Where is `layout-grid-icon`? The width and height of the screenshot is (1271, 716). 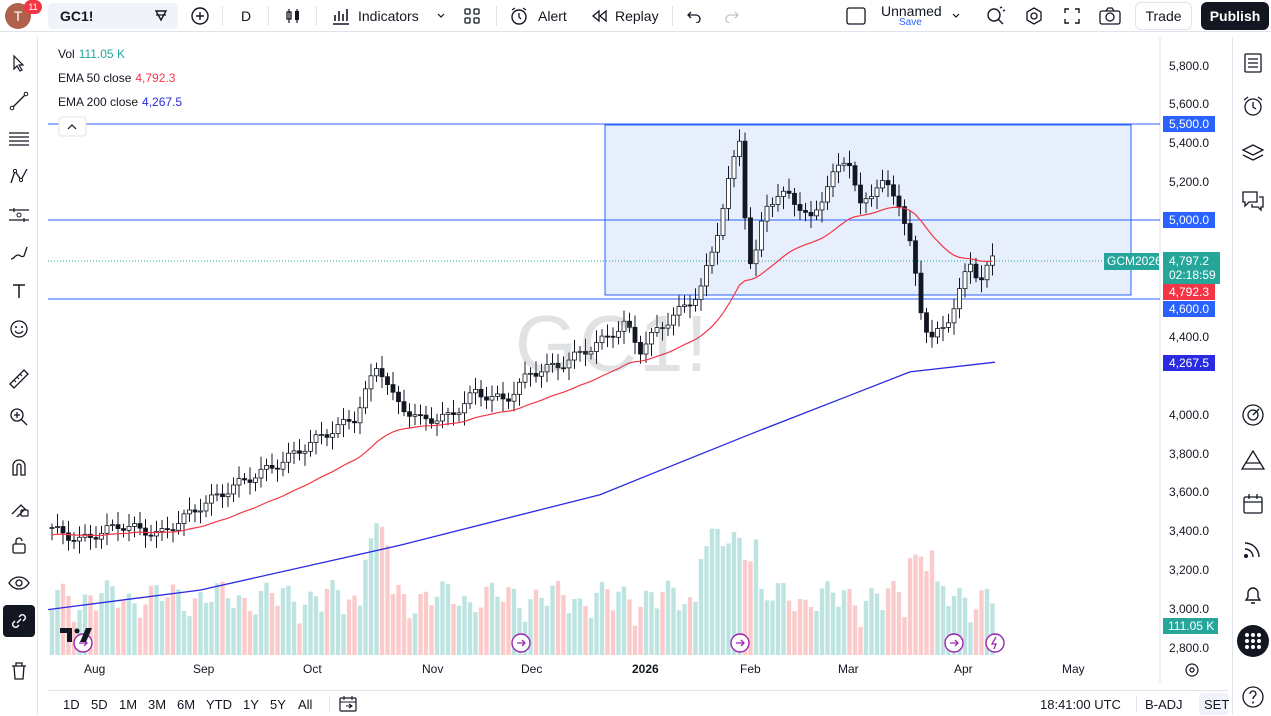
layout-grid-icon is located at coordinates (472, 15).